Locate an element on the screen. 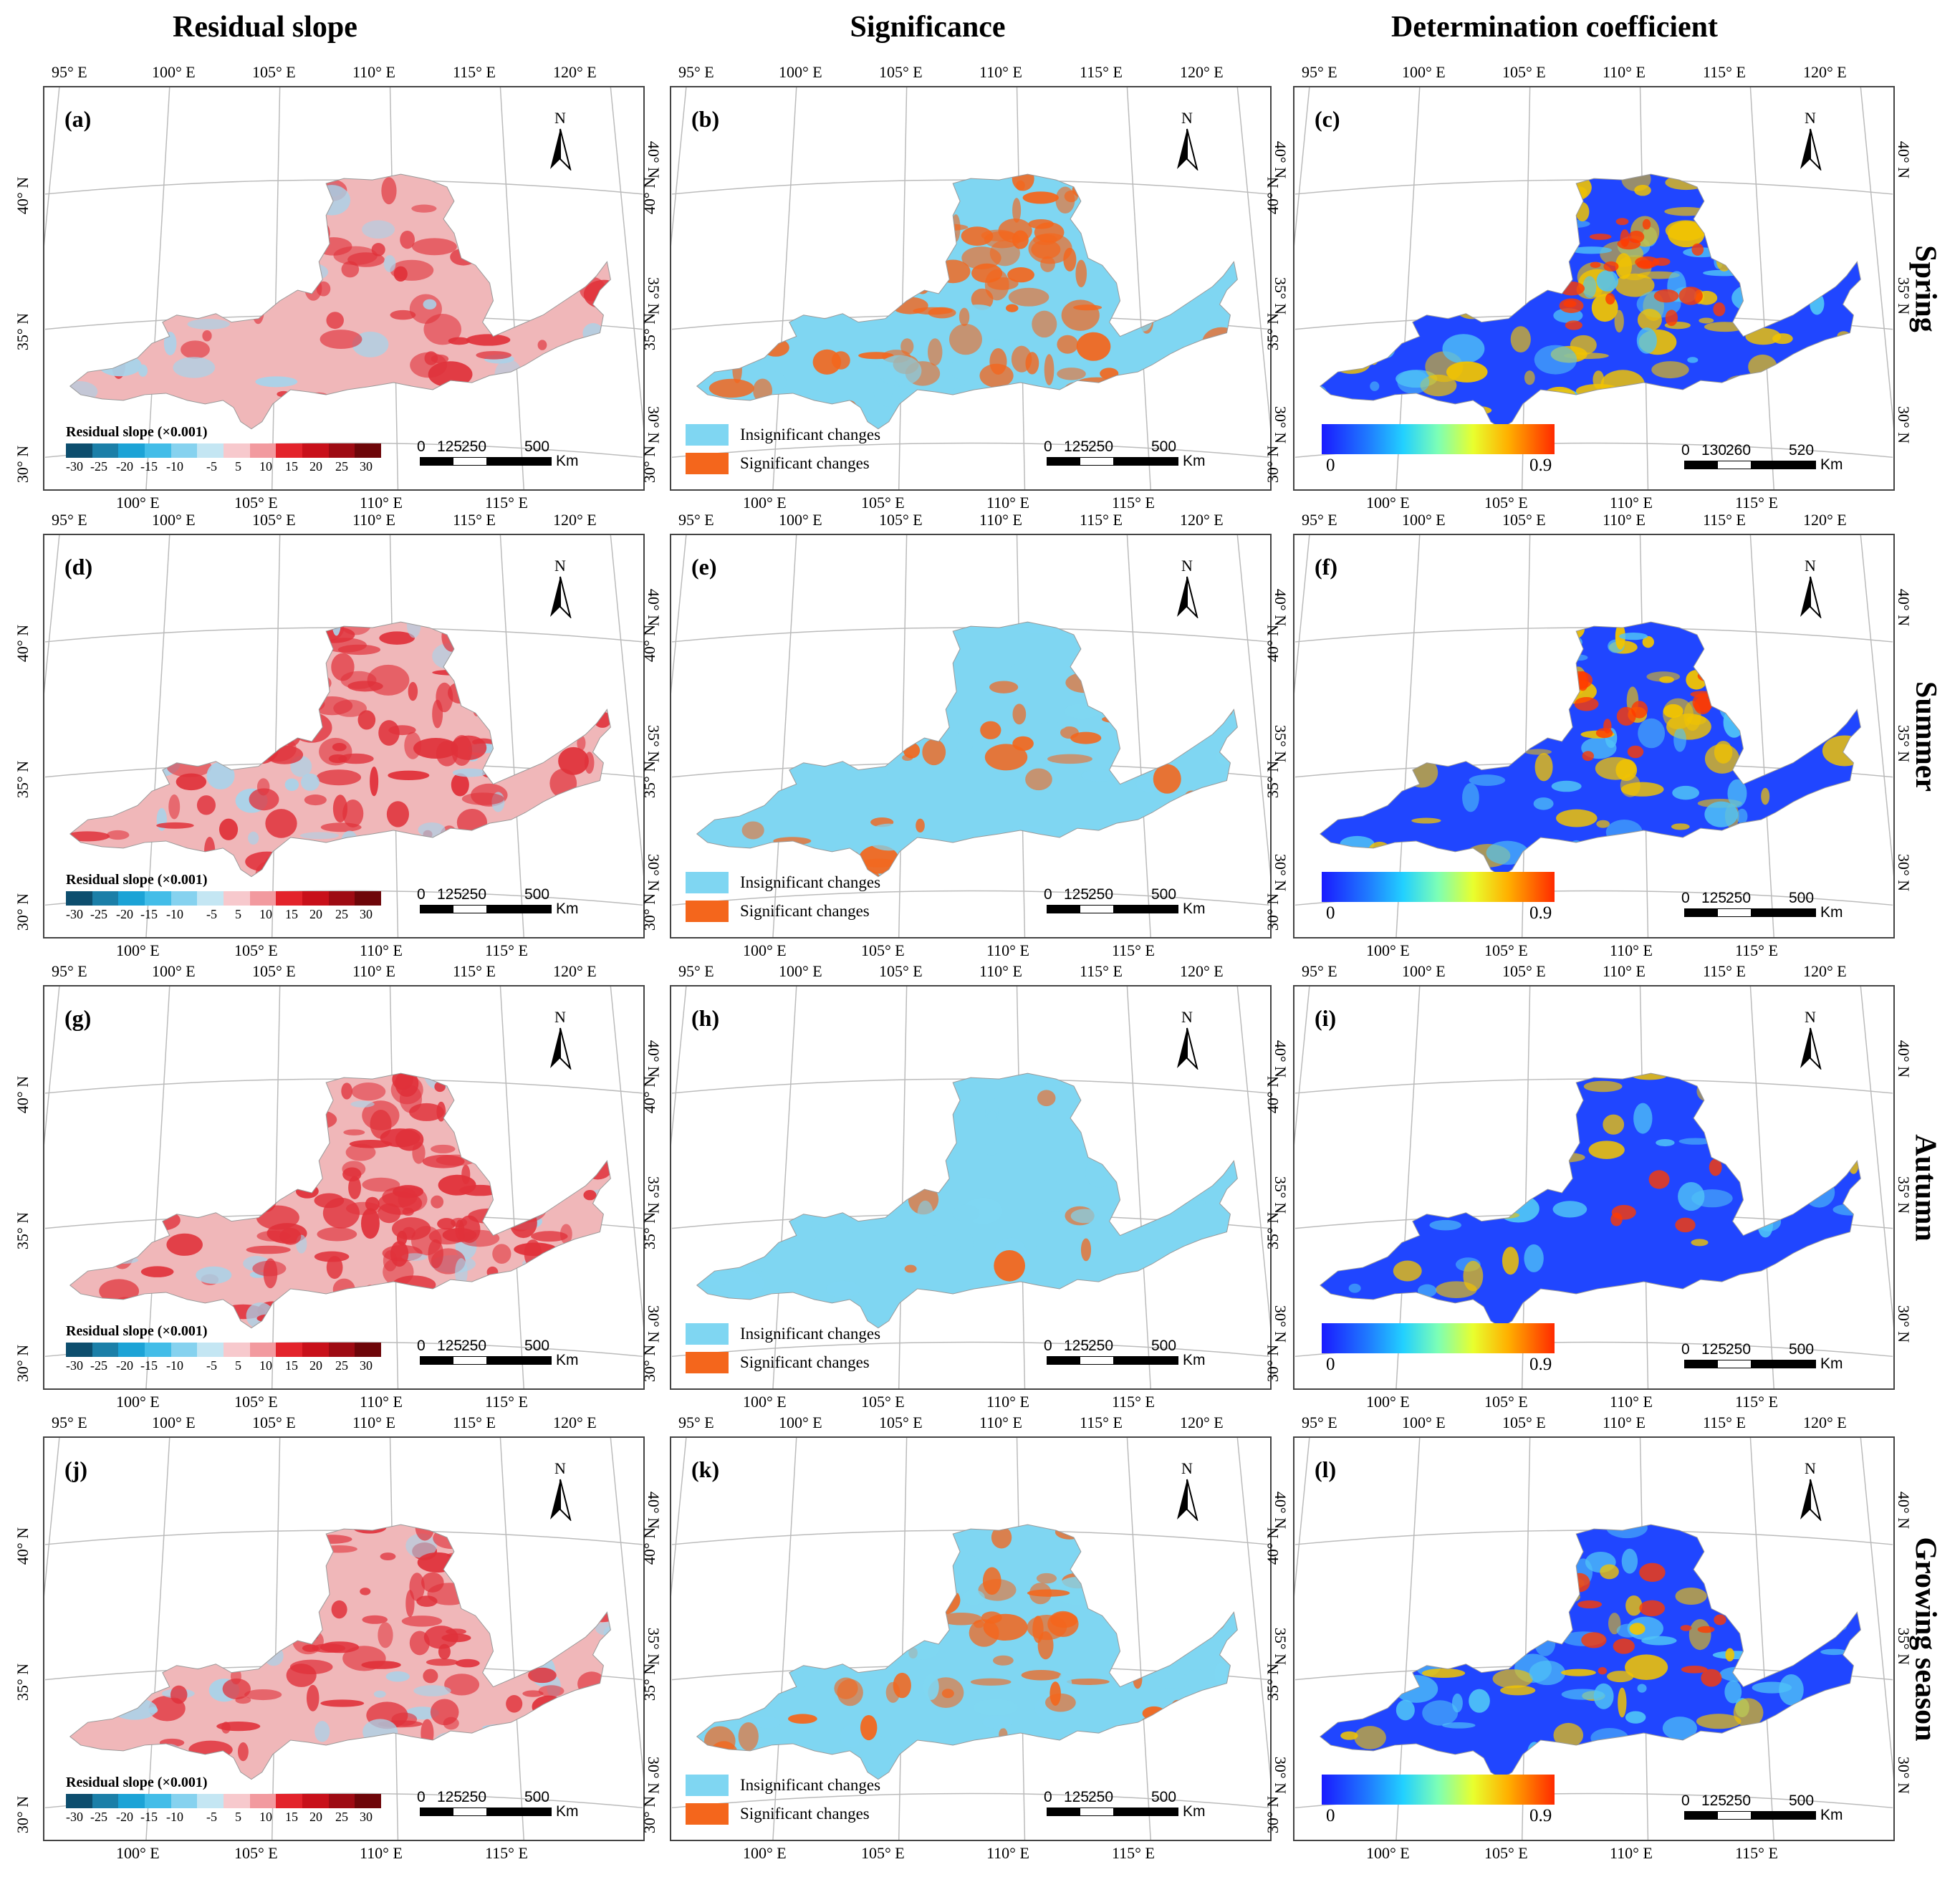  parallel-line is located at coordinates (970, 898).